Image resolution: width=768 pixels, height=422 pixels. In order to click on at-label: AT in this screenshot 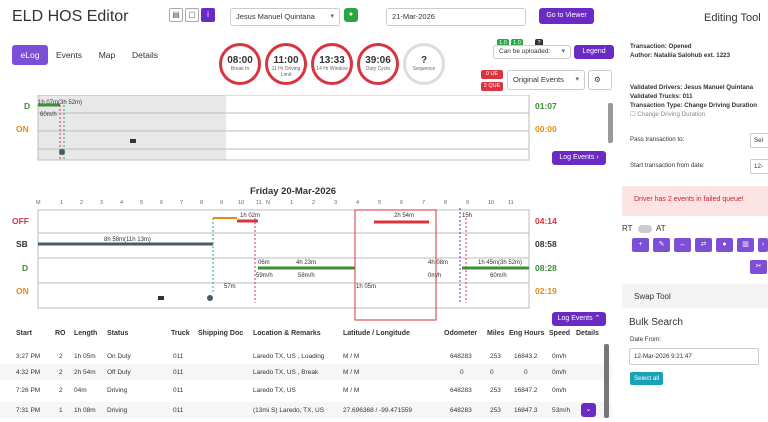, I will do `click(661, 228)`.